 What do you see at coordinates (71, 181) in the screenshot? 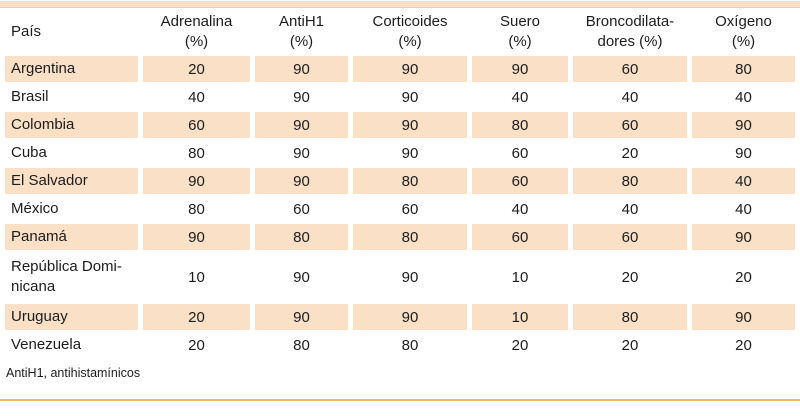
I see `country-cell: El Salvador` at bounding box center [71, 181].